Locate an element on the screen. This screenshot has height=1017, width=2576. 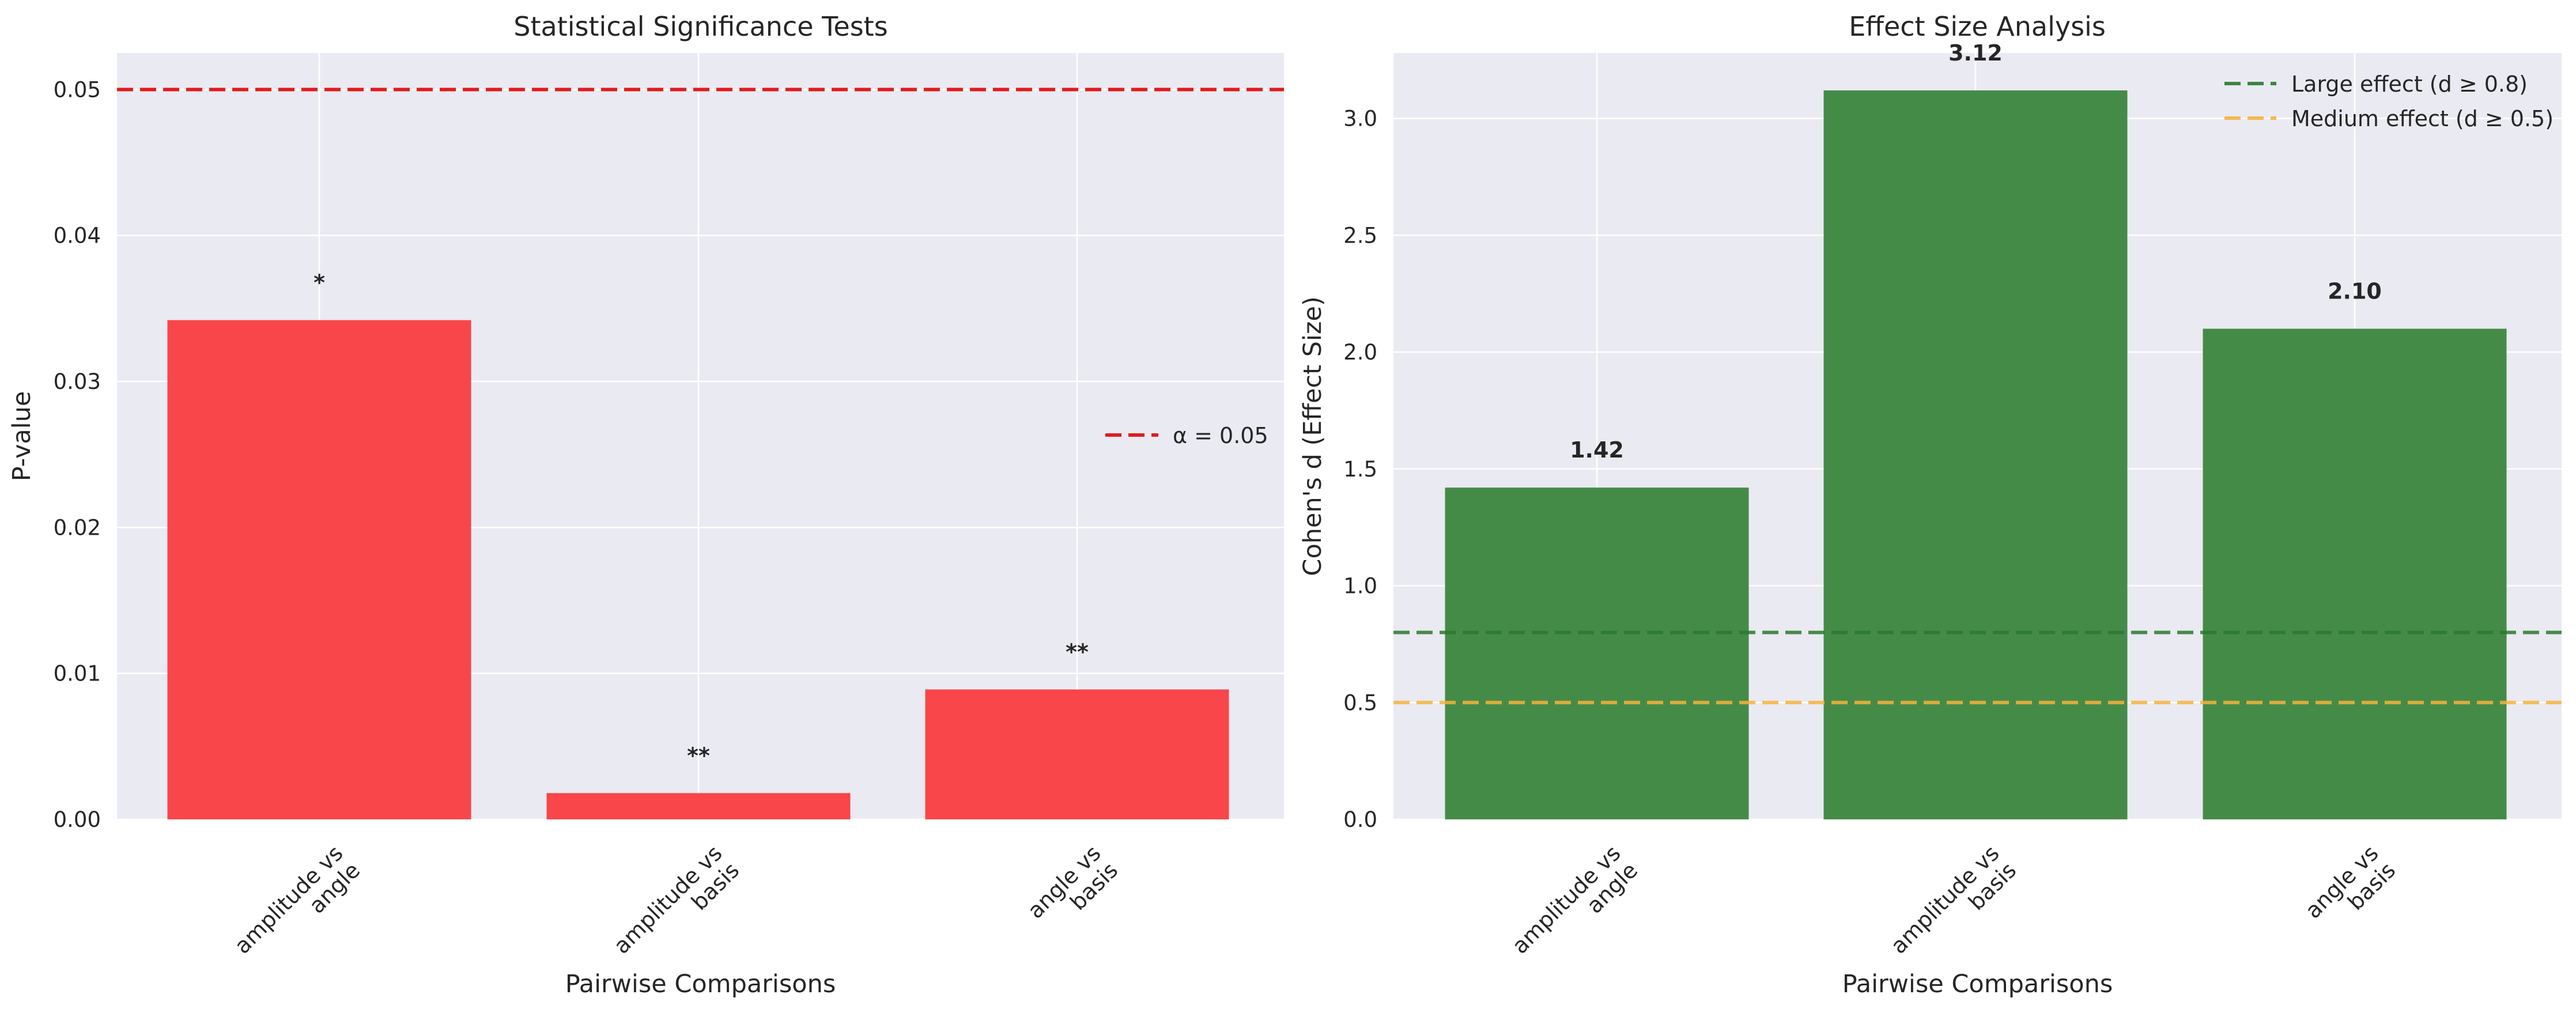
legend-label: Large effect (d ≥ 0.8) is located at coordinates (2409, 84).